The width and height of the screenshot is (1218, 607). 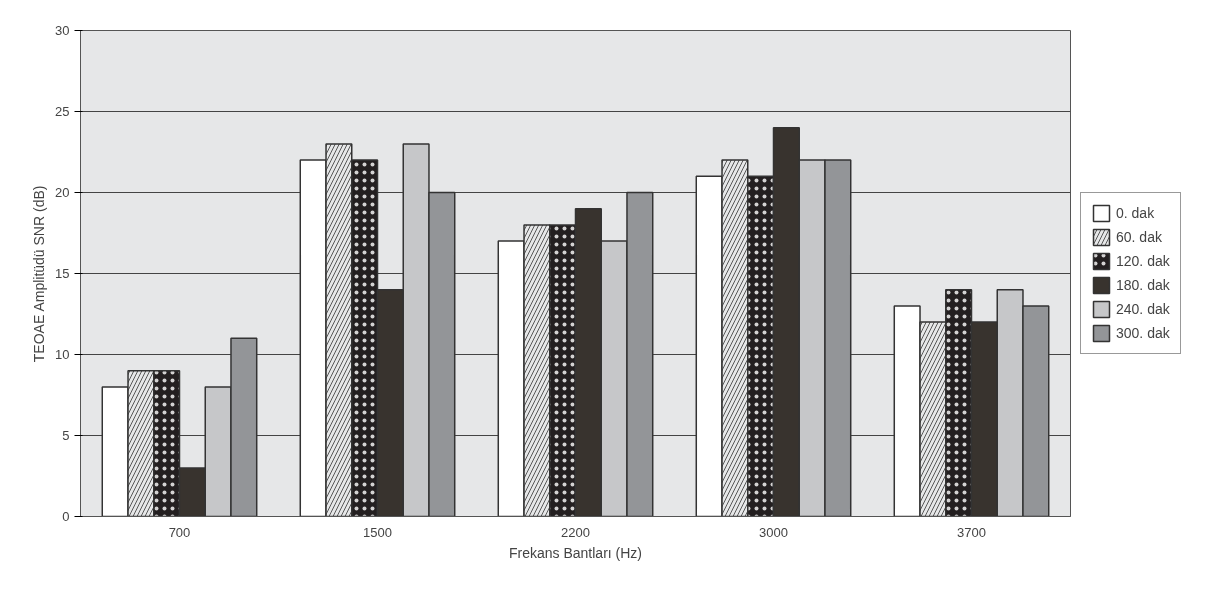 What do you see at coordinates (377, 532) in the screenshot?
I see `x-tick-label: 1500` at bounding box center [377, 532].